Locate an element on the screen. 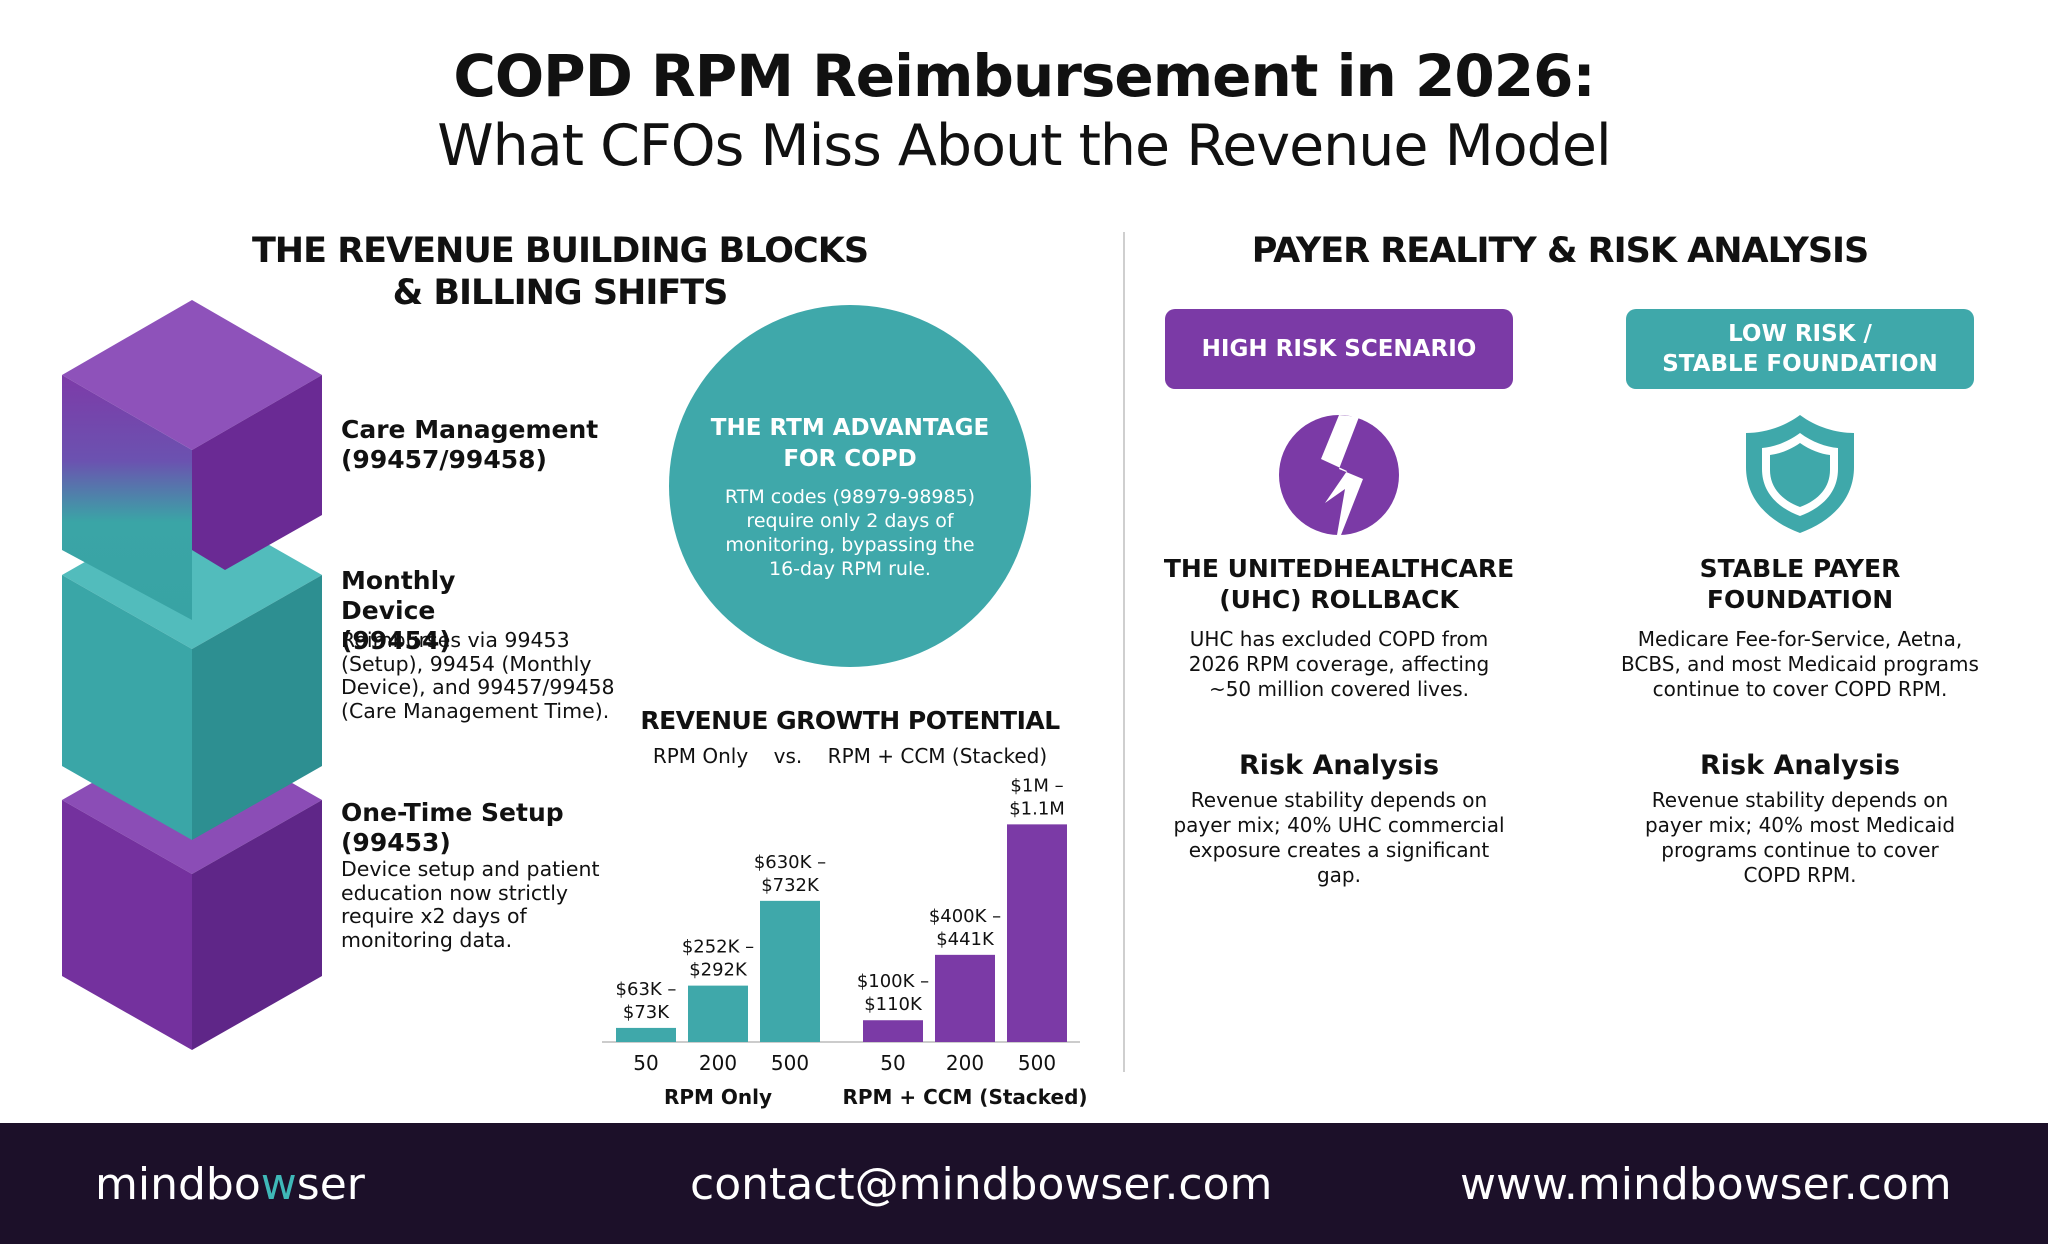  one-time-setup-label: One-Time Setup (99453) is located at coordinates (452, 827).